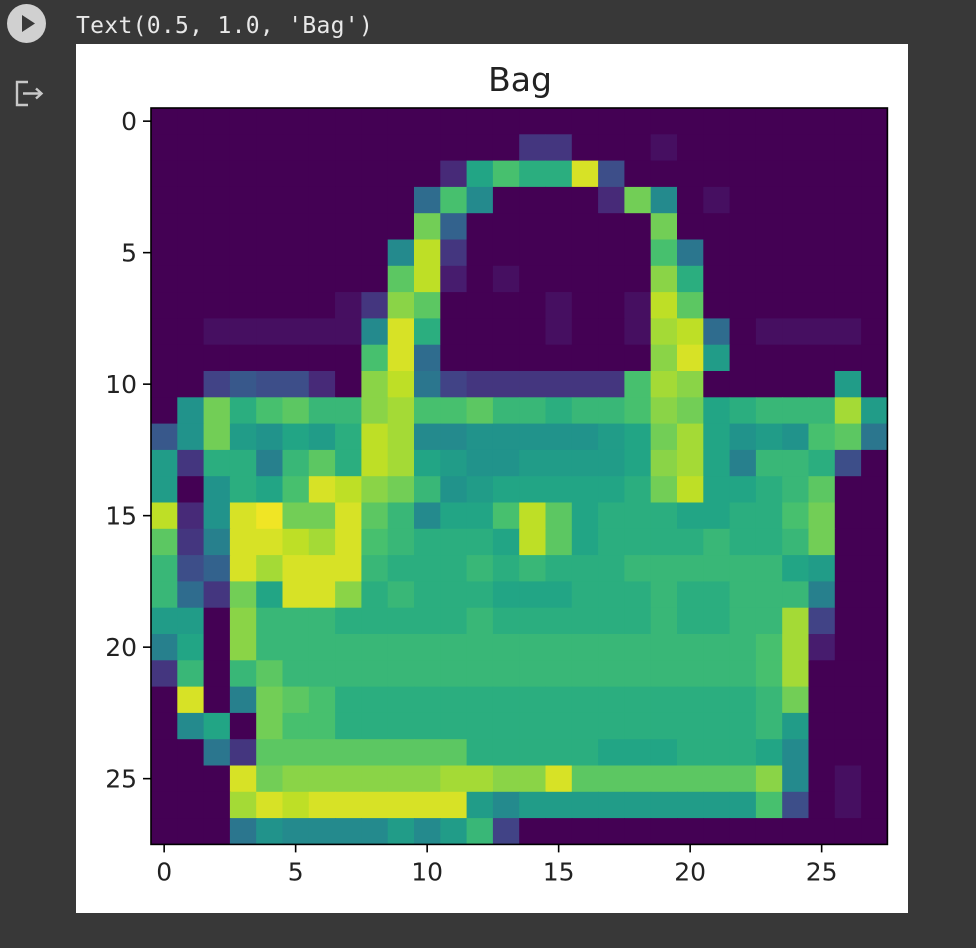  What do you see at coordinates (26, 23) in the screenshot?
I see `run-cell-button` at bounding box center [26, 23].